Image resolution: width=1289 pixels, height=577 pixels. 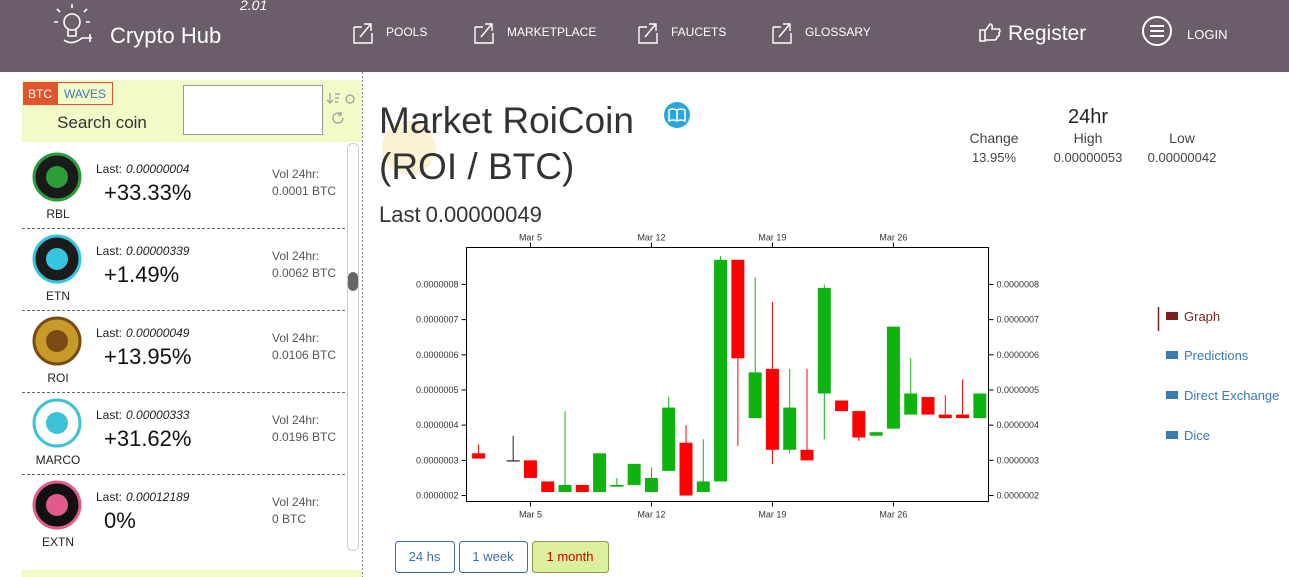 I want to click on vol-value: 0.0001 BTC, so click(x=304, y=191).